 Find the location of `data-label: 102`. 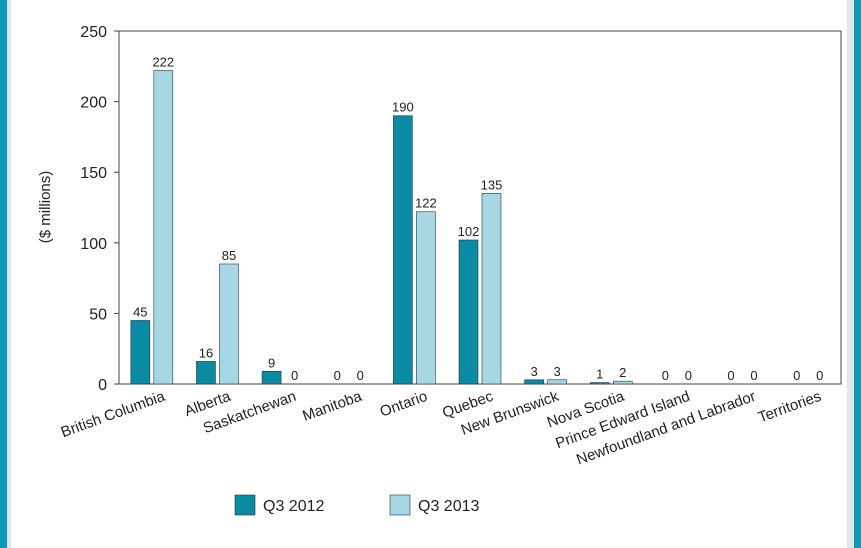

data-label: 102 is located at coordinates (469, 231).